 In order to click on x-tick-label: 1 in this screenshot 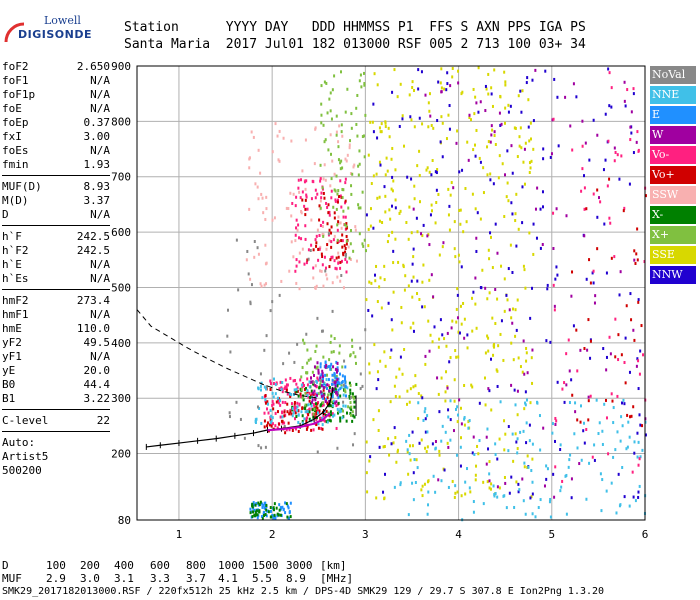, I will do `click(179, 534)`.